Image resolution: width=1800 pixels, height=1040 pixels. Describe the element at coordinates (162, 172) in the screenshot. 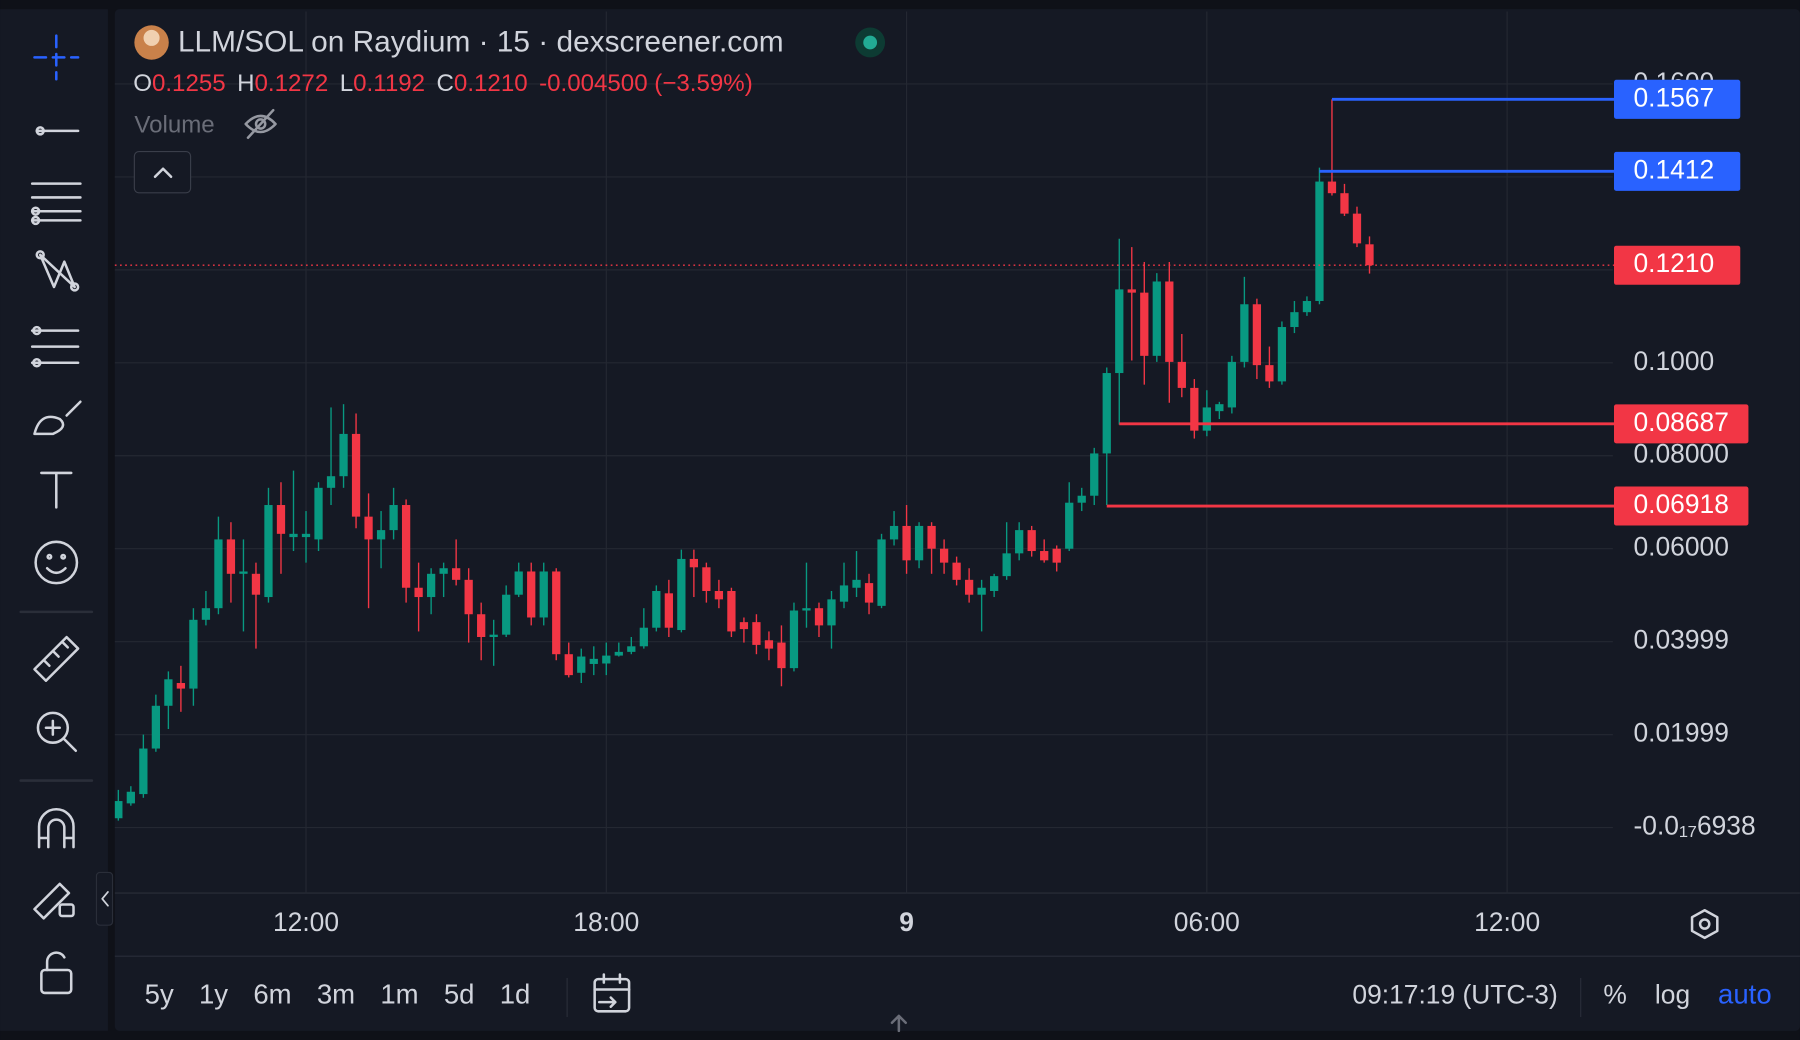

I see `collapse-button` at that location.